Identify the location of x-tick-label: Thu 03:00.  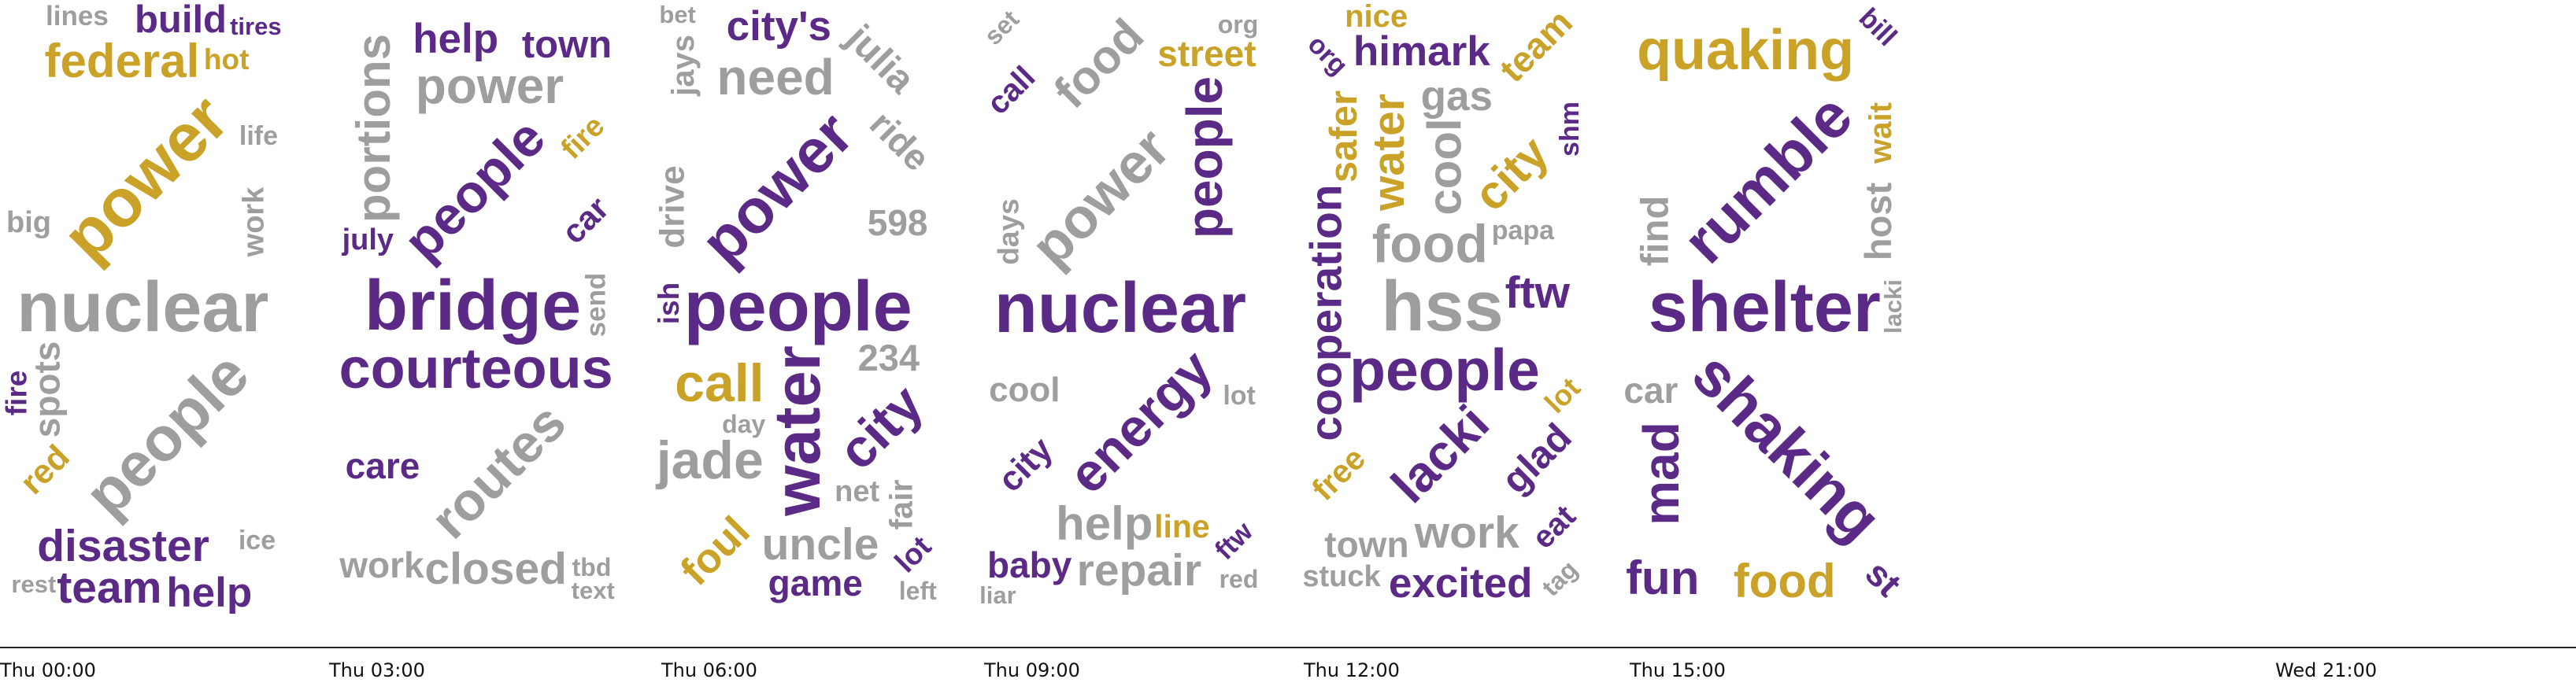
(377, 670).